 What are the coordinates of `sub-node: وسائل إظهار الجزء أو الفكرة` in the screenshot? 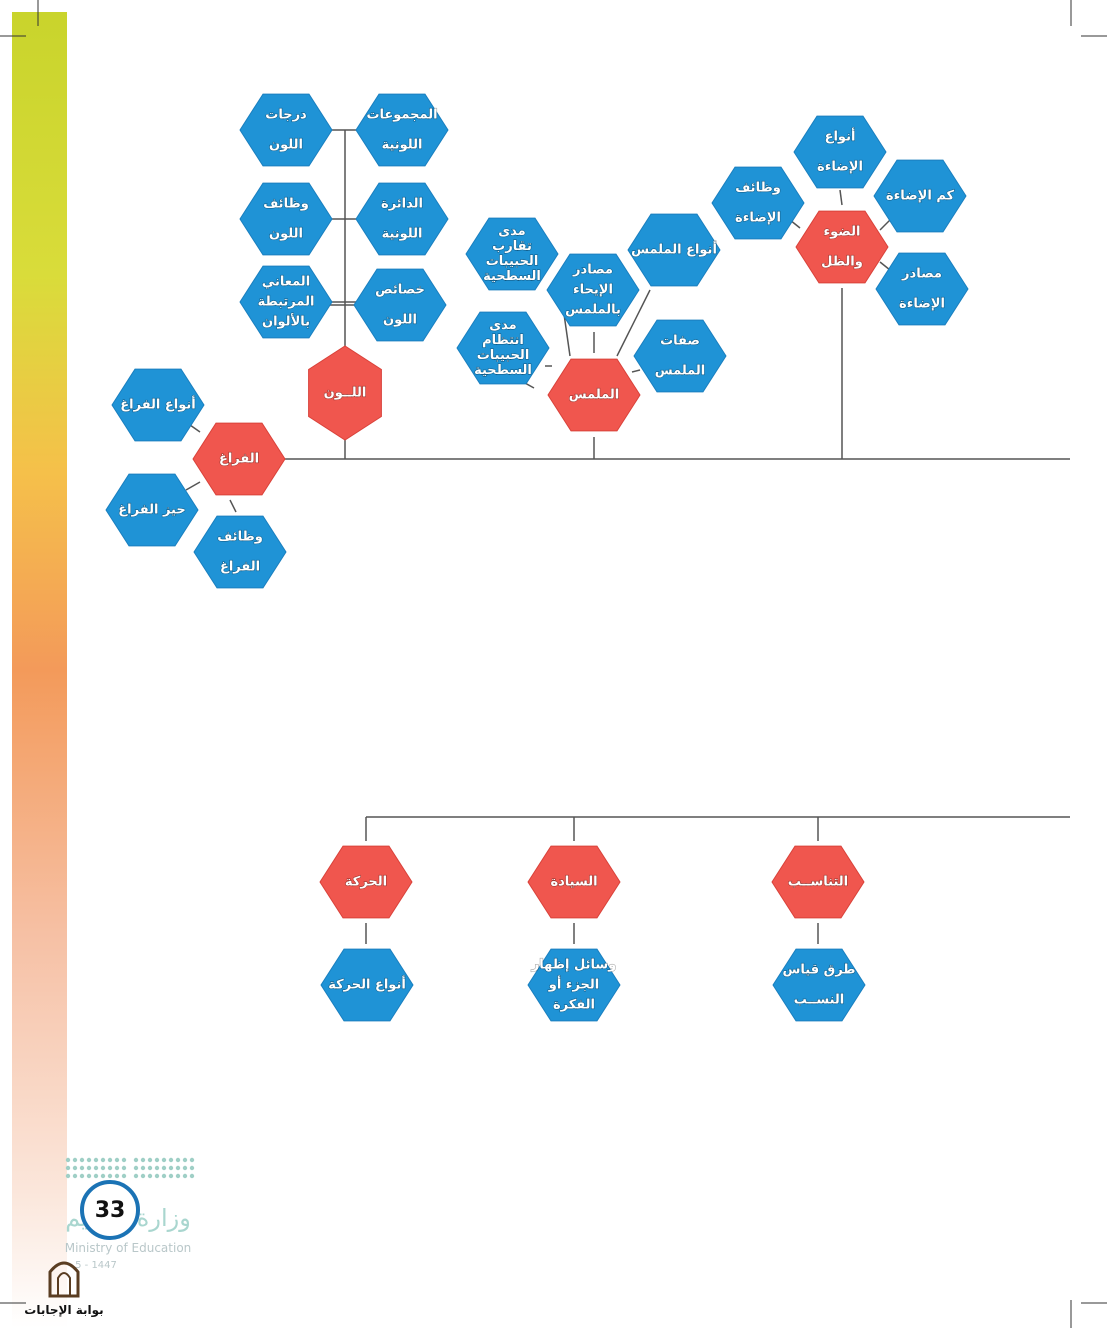 It's located at (574, 985).